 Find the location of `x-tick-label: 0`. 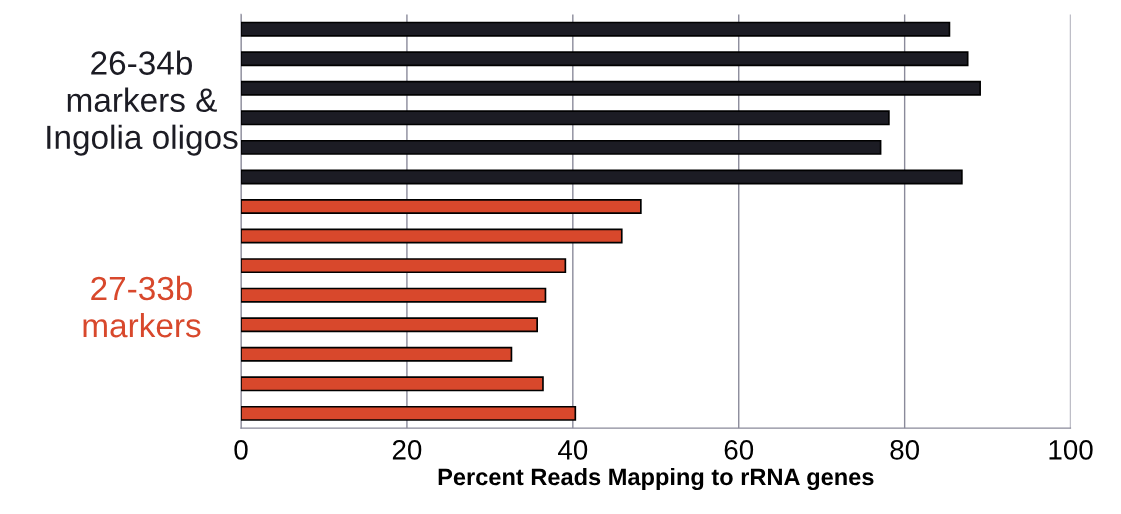

x-tick-label: 0 is located at coordinates (241, 450).